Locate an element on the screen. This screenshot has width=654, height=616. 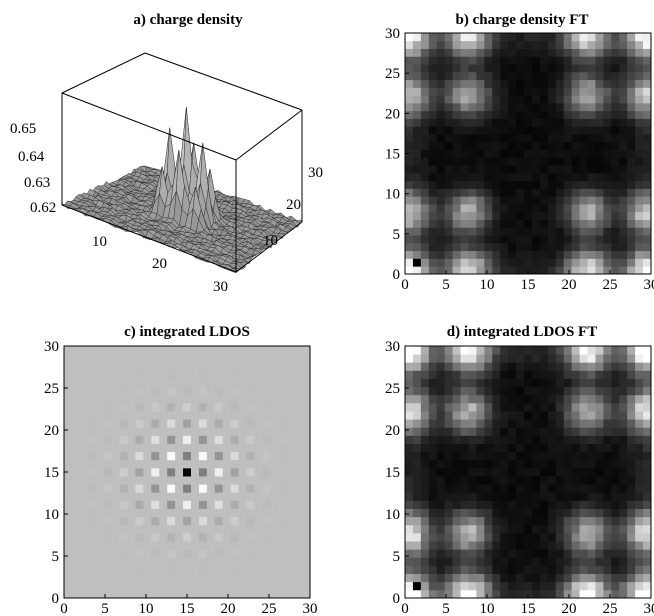
x-tick-label: 25 is located at coordinates (269, 608).